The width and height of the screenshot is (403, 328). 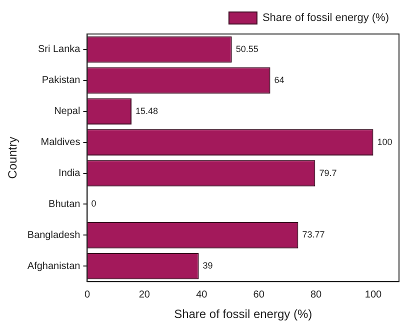 I want to click on data-label: 15.48, so click(x=147, y=111).